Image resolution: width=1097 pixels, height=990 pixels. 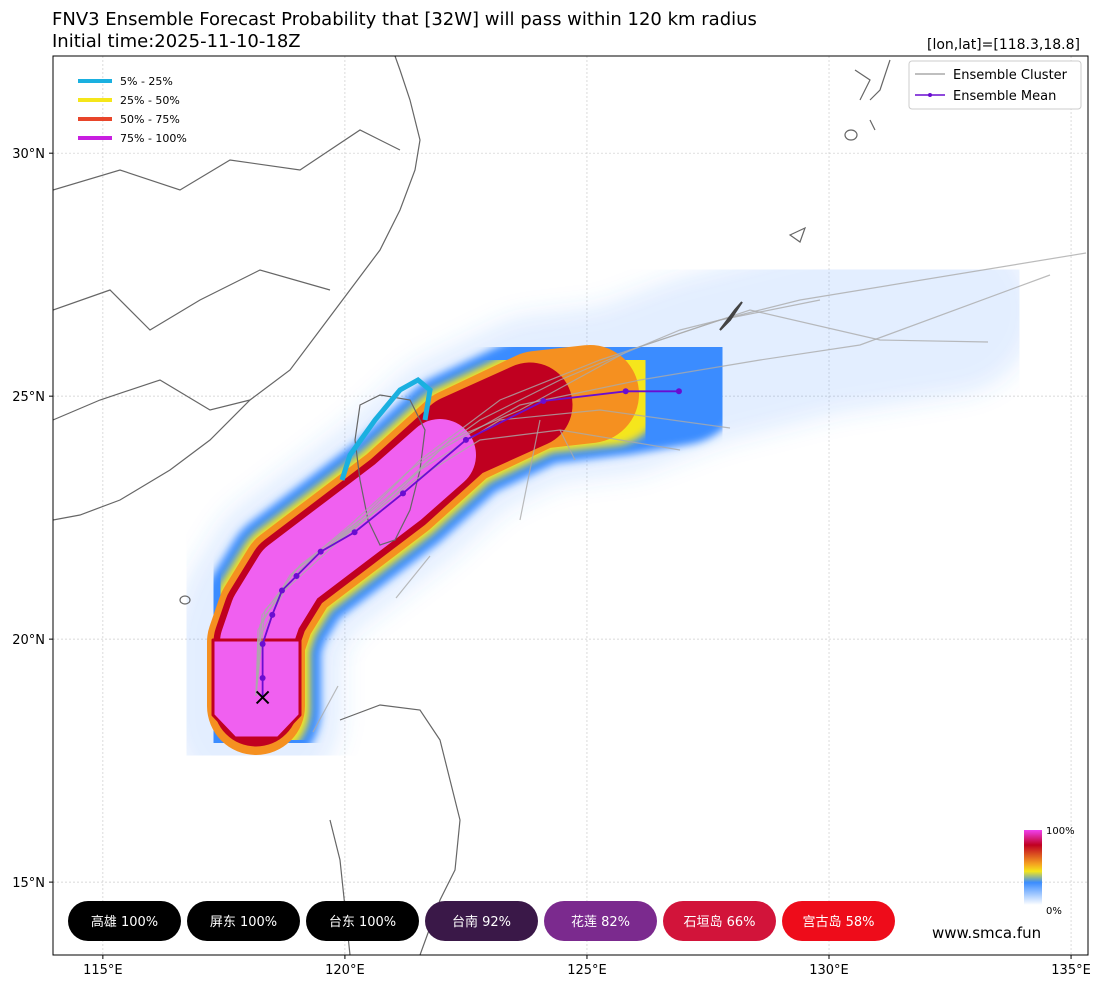 What do you see at coordinates (146, 81) in the screenshot?
I see `legend-label: 5% - 25%` at bounding box center [146, 81].